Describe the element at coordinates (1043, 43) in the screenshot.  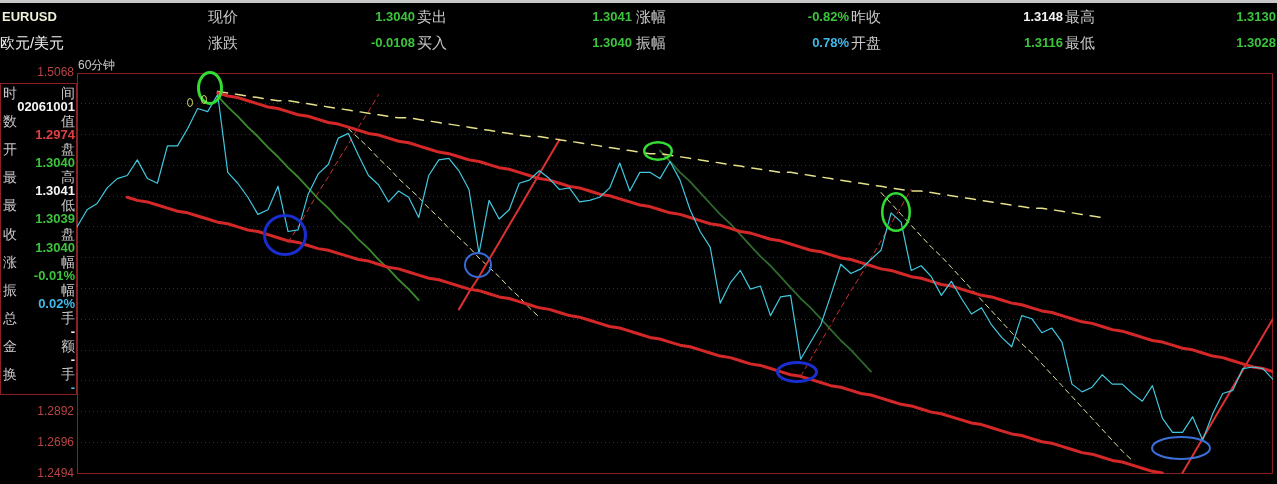
I see `text: 1.3116` at that location.